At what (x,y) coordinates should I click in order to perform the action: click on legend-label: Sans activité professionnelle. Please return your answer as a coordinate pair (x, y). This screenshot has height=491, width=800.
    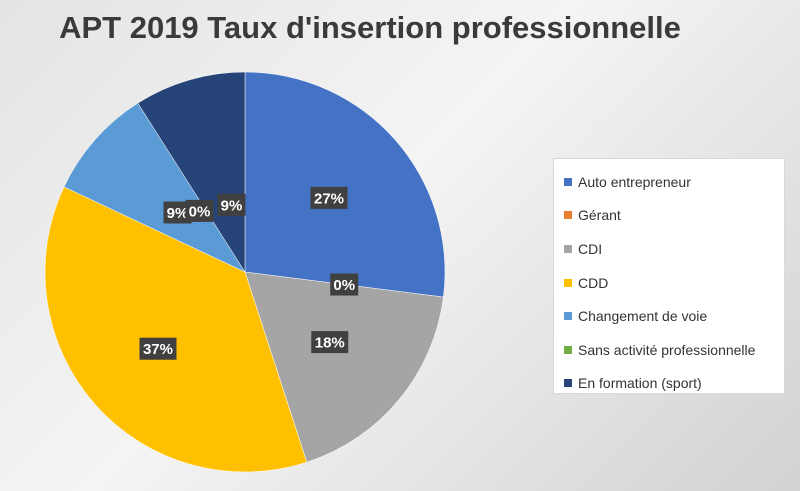
    Looking at the image, I should click on (667, 349).